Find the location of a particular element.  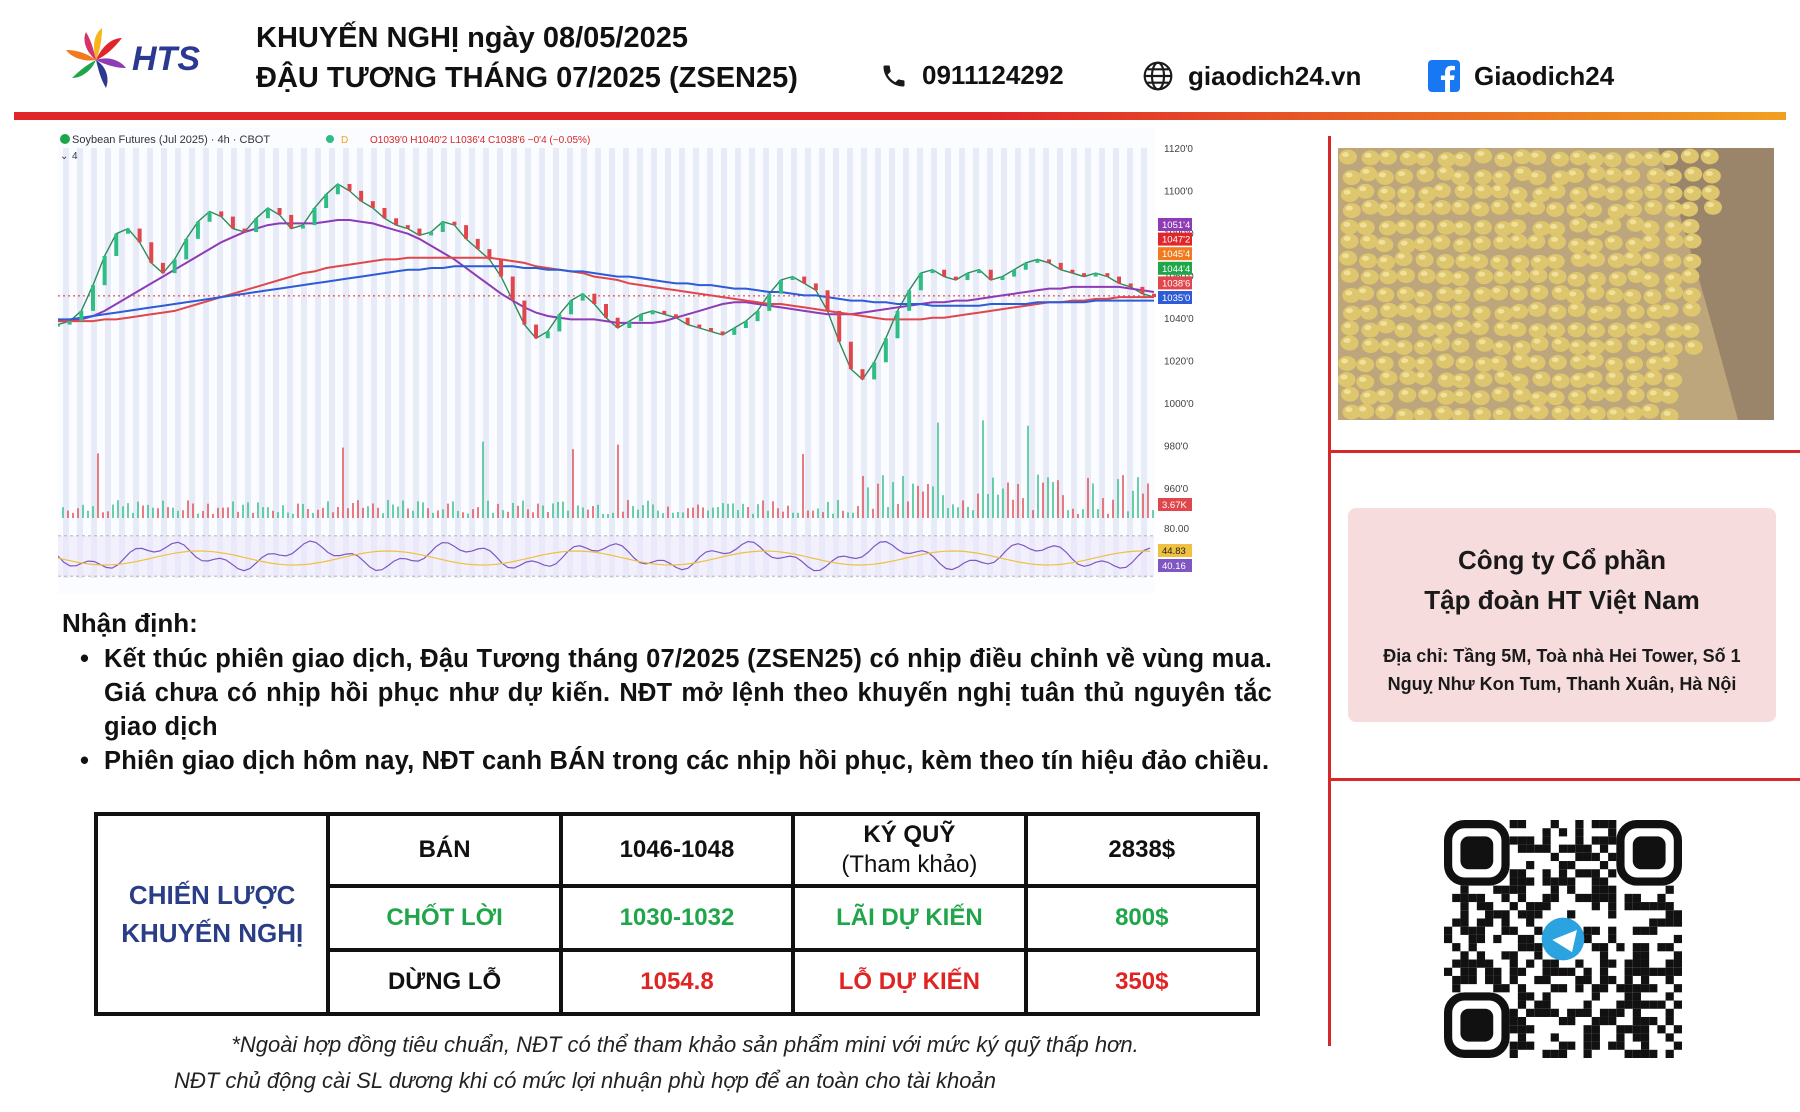

indicator-count: 4 is located at coordinates (75, 156).